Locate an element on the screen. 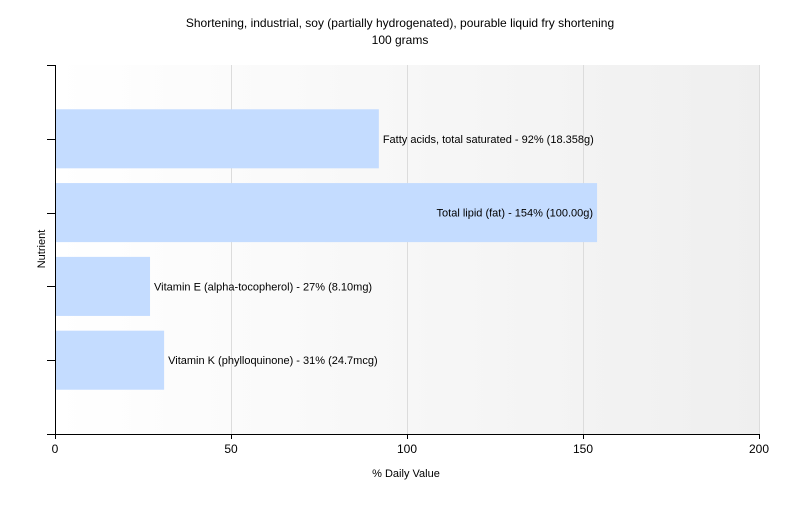  chart-subtitle: 100 grams is located at coordinates (400, 40).